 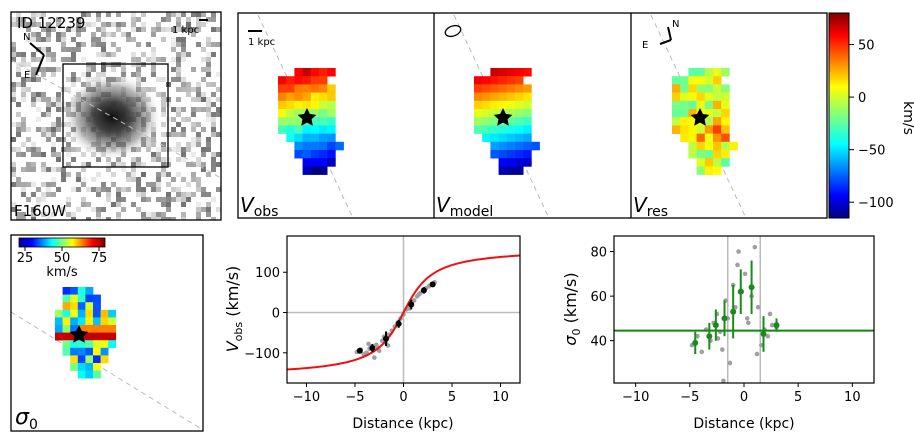 What do you see at coordinates (729, 116) in the screenshot?
I see `velocity-panel-res: N E Vres` at bounding box center [729, 116].